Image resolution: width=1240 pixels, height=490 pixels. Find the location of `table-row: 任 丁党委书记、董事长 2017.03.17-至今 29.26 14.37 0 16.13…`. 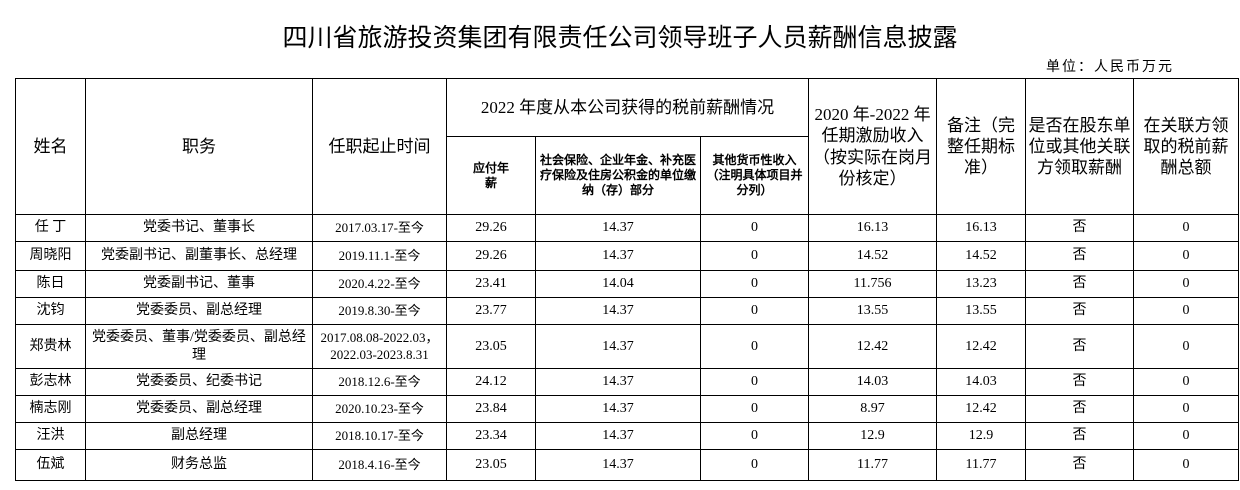

table-row: 任 丁党委书记、董事长 2017.03.17-至今 29.26 14.37 0 16.13… is located at coordinates (627, 228).